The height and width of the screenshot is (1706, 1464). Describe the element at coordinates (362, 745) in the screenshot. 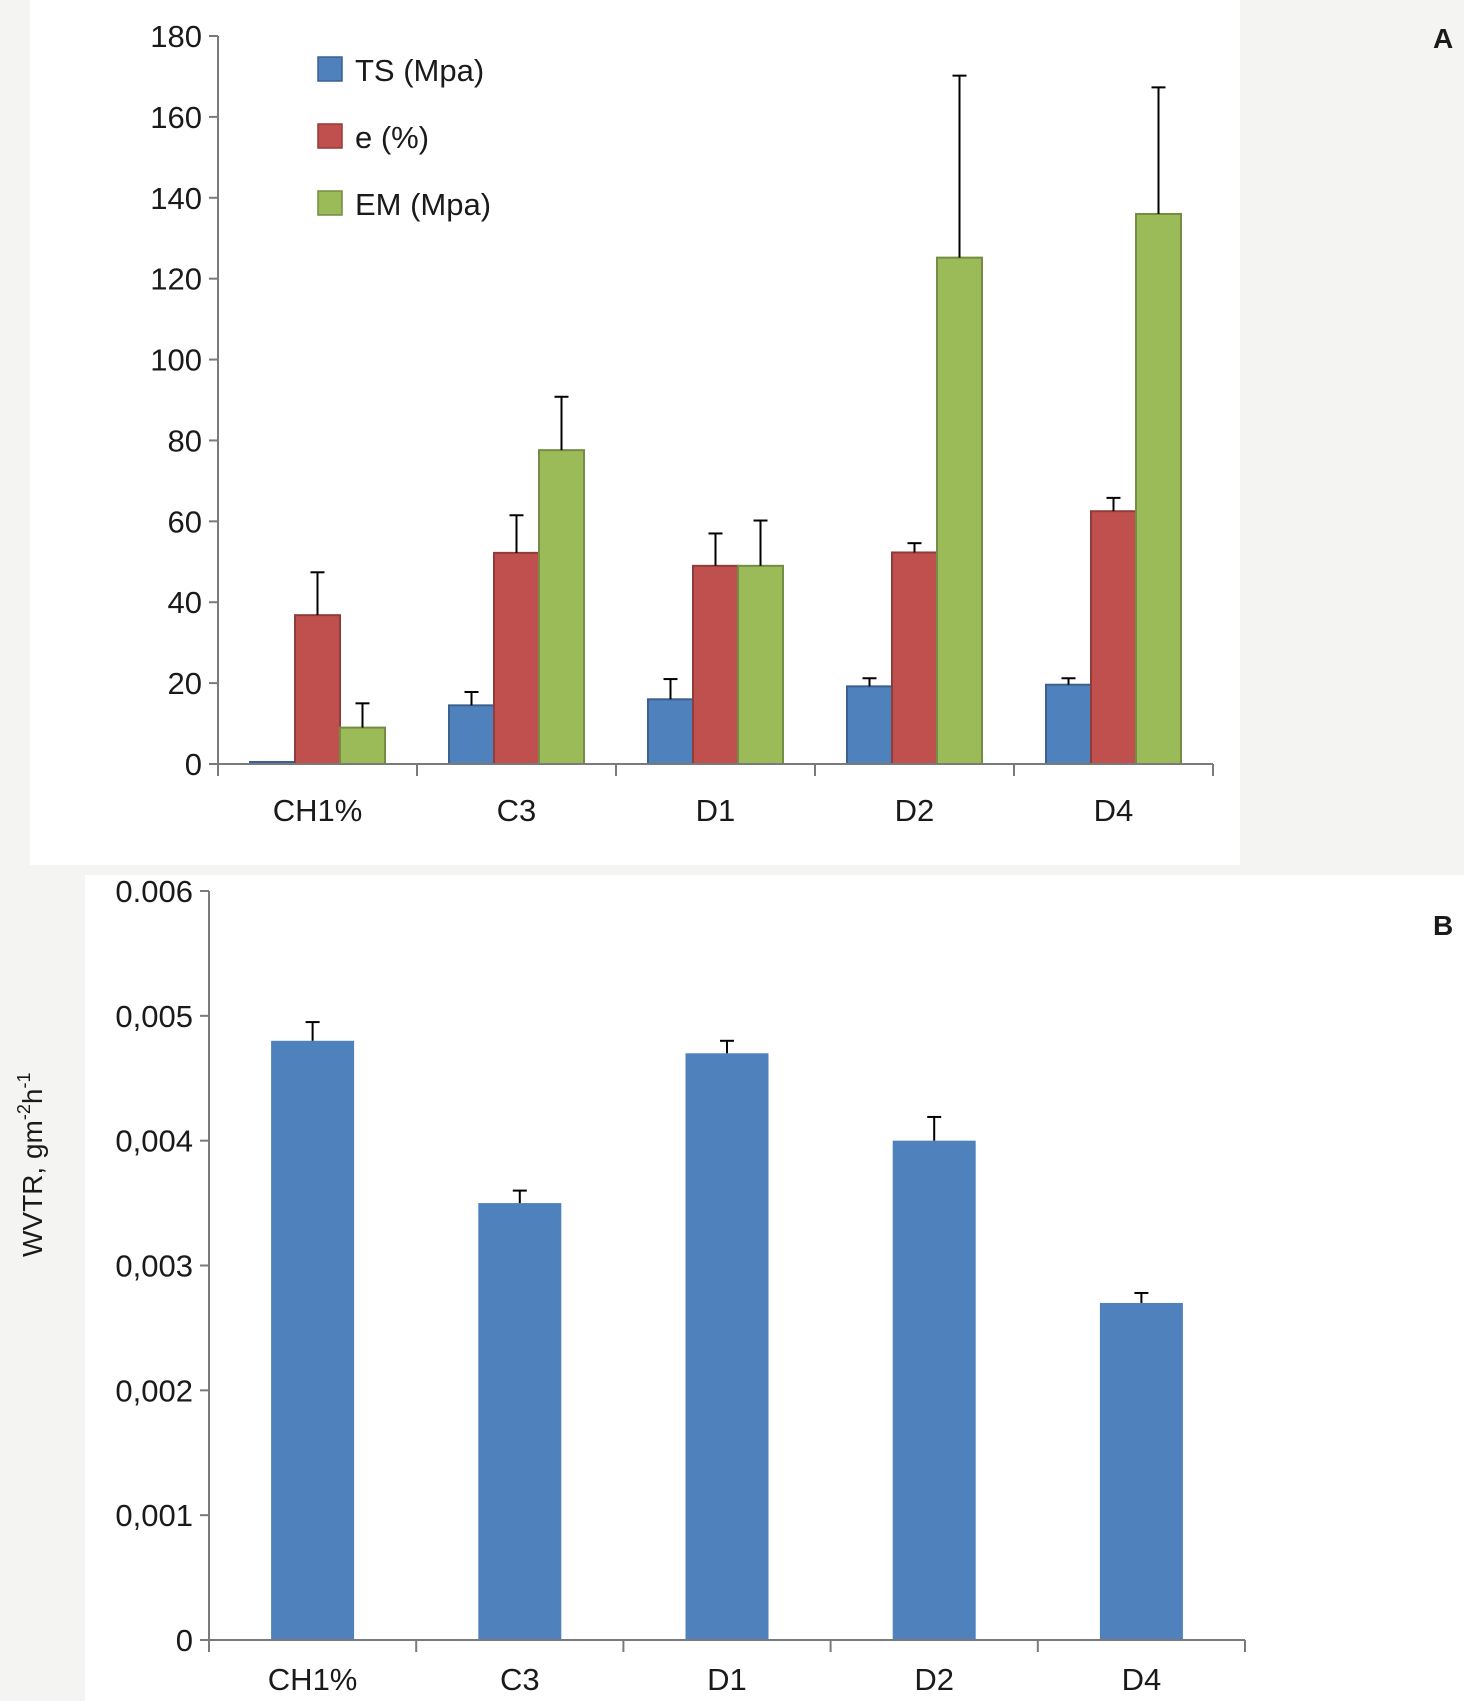

I see `bar-em-mpa-ch1` at that location.